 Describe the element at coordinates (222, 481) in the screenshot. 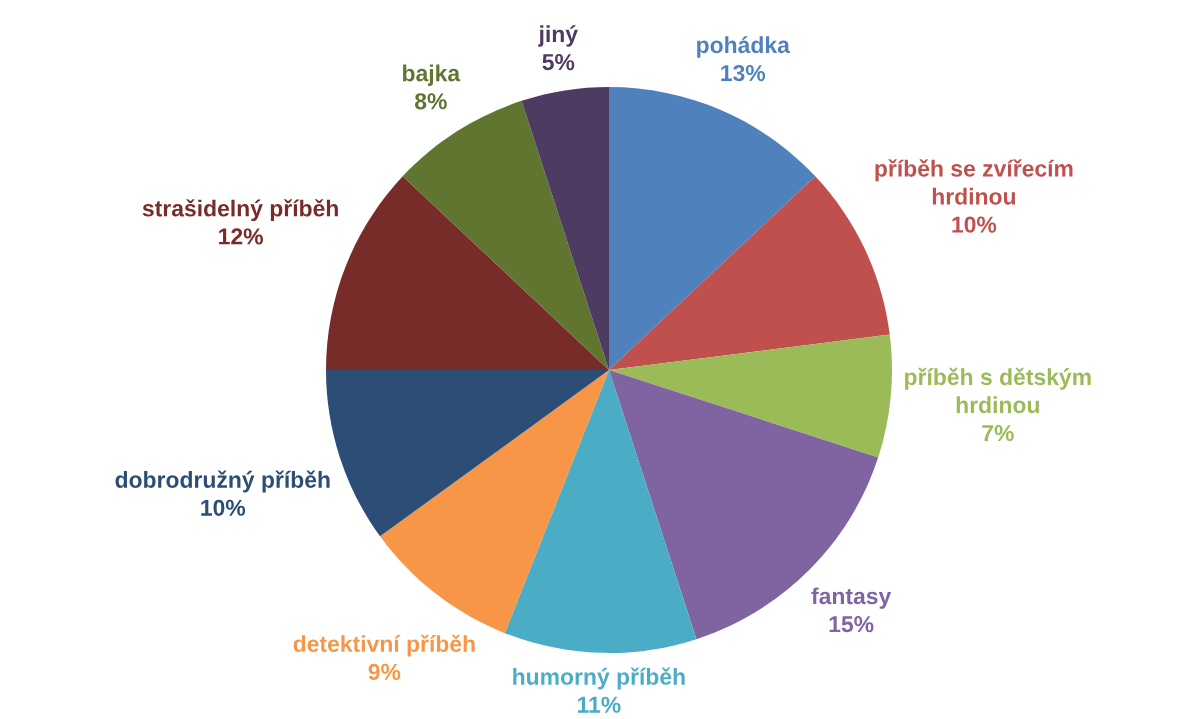

I see `slice-label: dobrodružný příběh` at that location.